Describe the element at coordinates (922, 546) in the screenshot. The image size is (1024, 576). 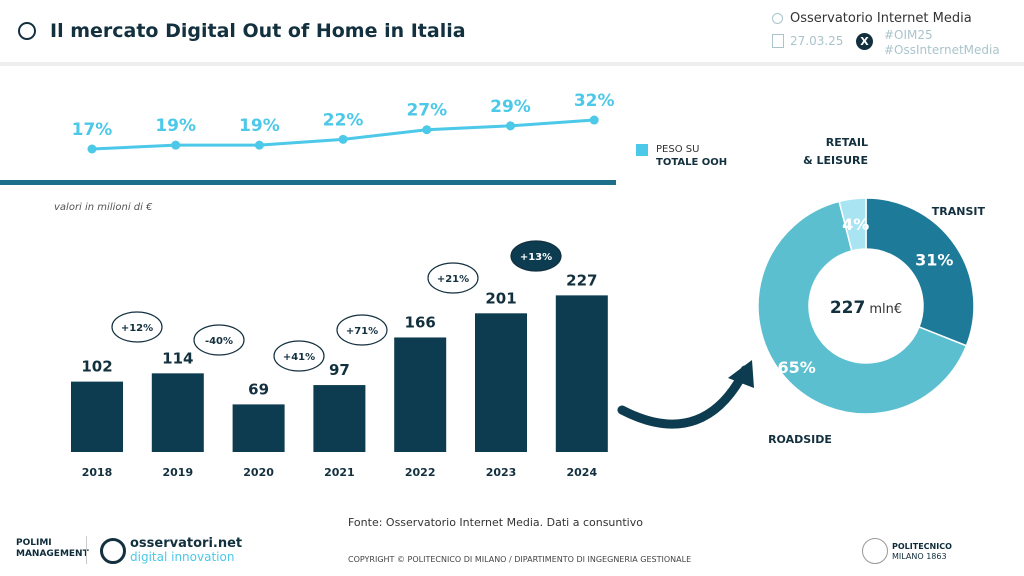
I see `politecnico-a: POLITECNICO` at that location.